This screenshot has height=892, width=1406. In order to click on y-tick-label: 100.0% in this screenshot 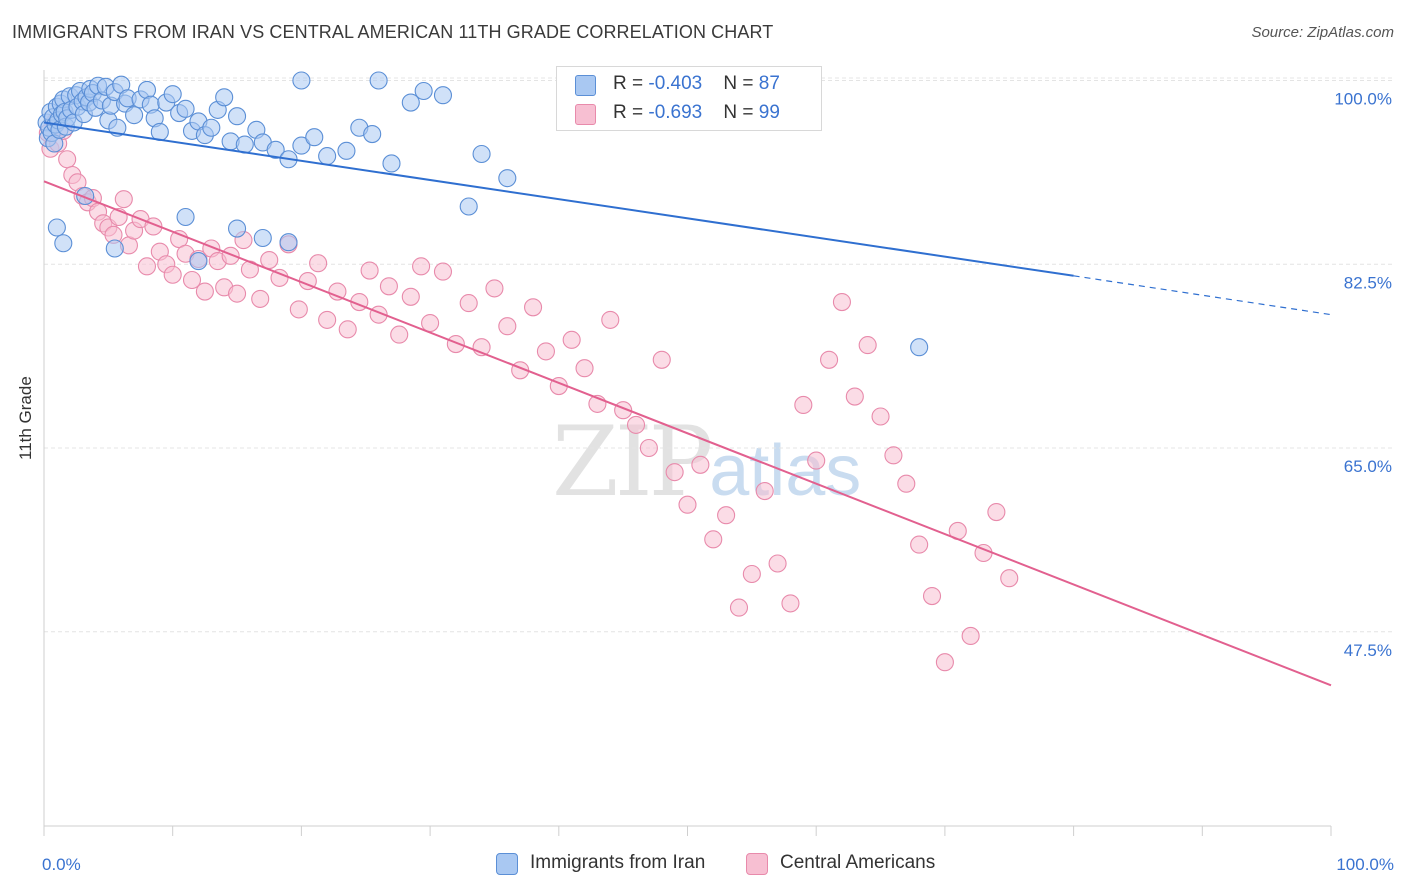, I will do `click(1363, 99)`.